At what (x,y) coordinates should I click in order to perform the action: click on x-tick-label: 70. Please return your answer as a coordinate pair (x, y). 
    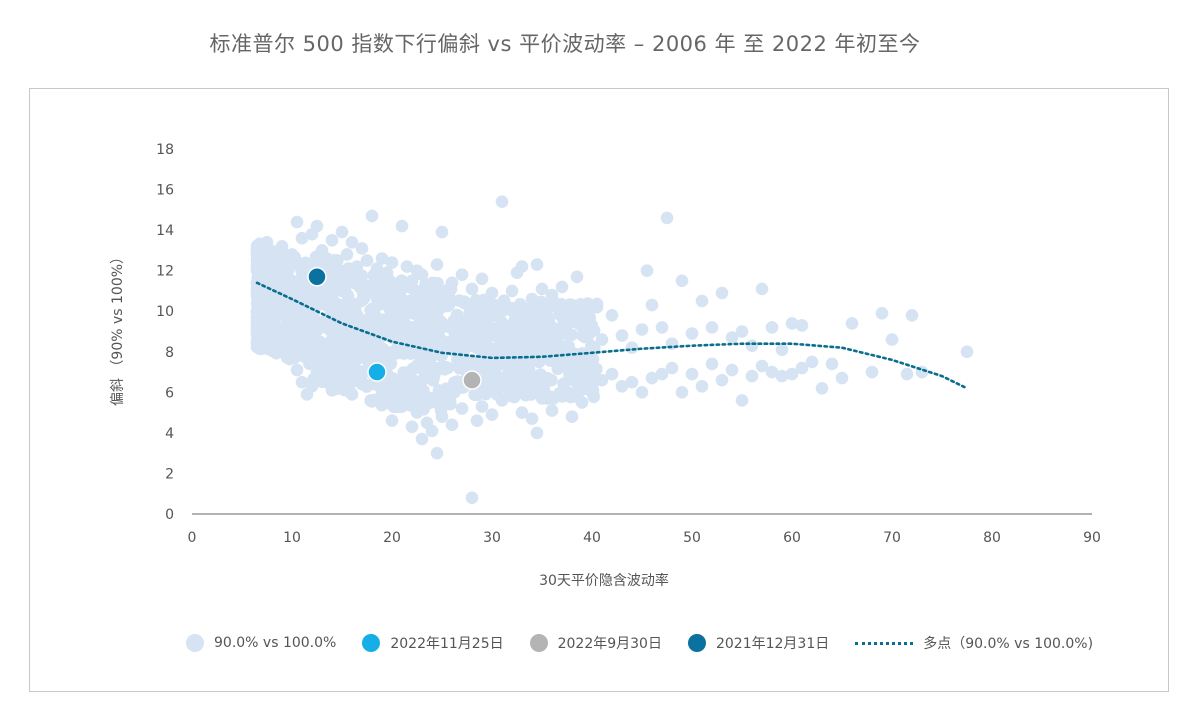
    Looking at the image, I should click on (892, 538).